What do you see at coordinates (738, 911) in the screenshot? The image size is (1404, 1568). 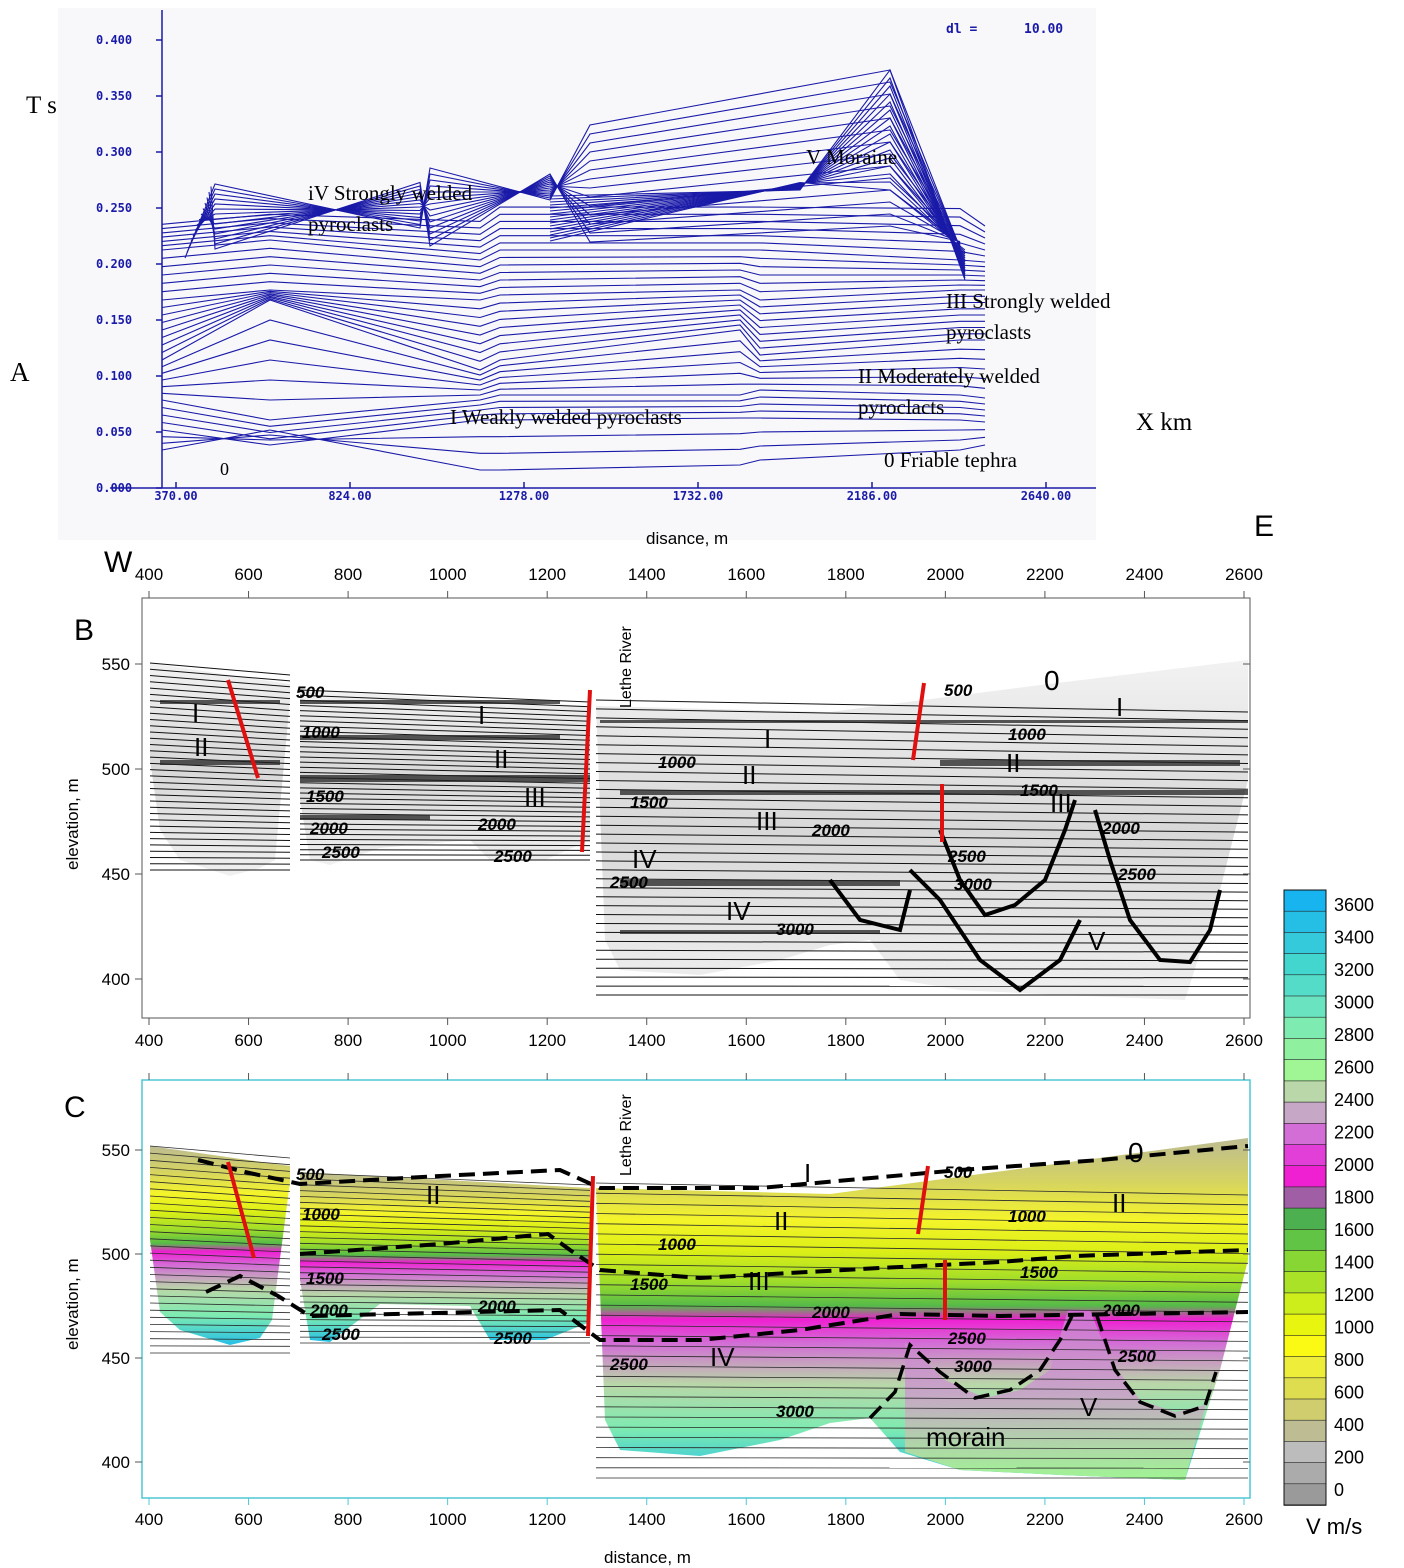 I see `unit-label: IV` at bounding box center [738, 911].